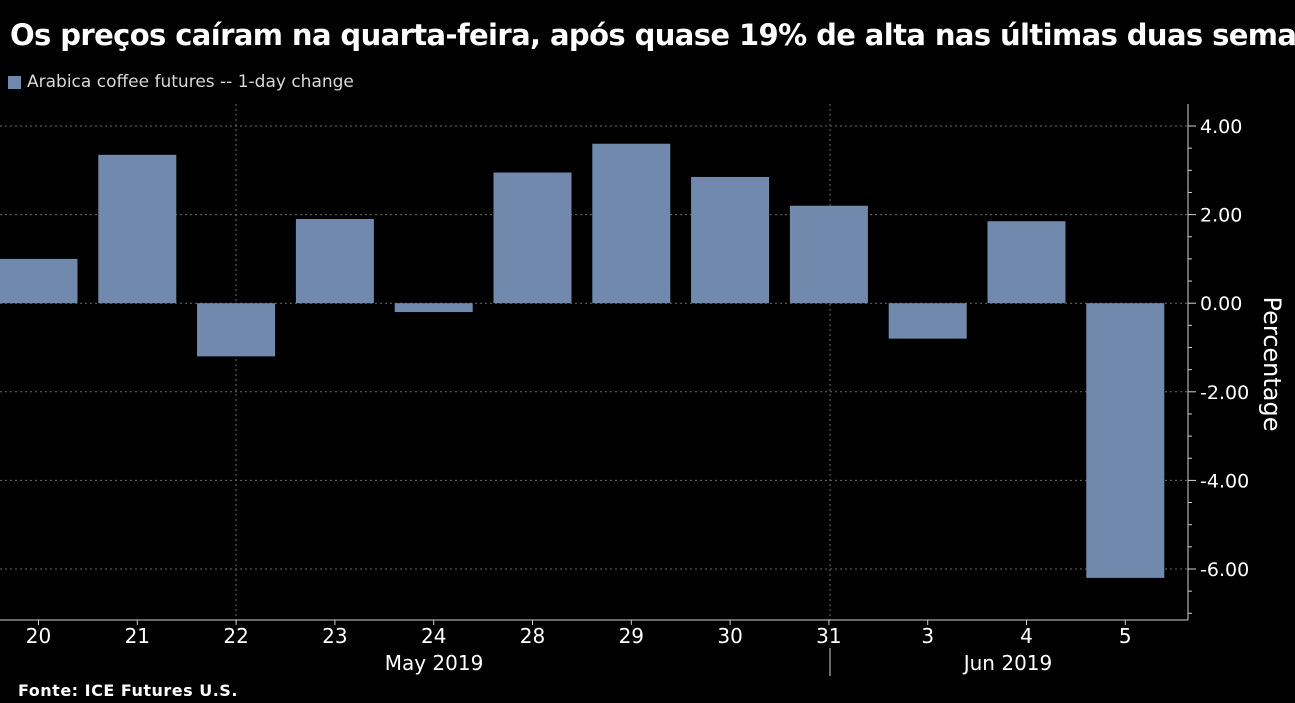 The width and height of the screenshot is (1295, 703). I want to click on x-tick-label: 31, so click(828, 636).